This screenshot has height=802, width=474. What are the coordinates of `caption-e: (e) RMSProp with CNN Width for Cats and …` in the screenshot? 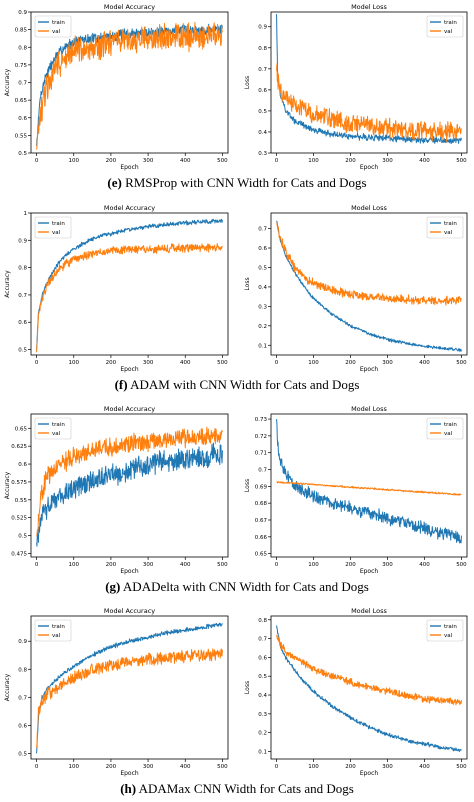 It's located at (237, 183).